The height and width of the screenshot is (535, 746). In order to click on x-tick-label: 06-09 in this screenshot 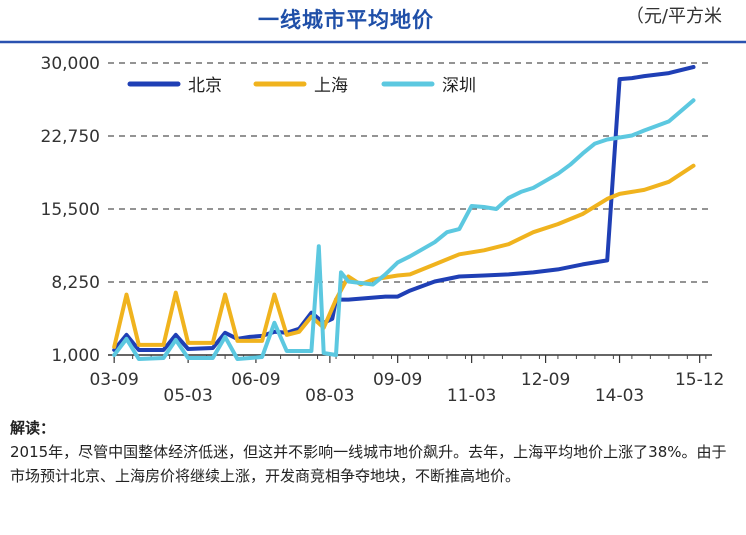, I will do `click(255, 380)`.